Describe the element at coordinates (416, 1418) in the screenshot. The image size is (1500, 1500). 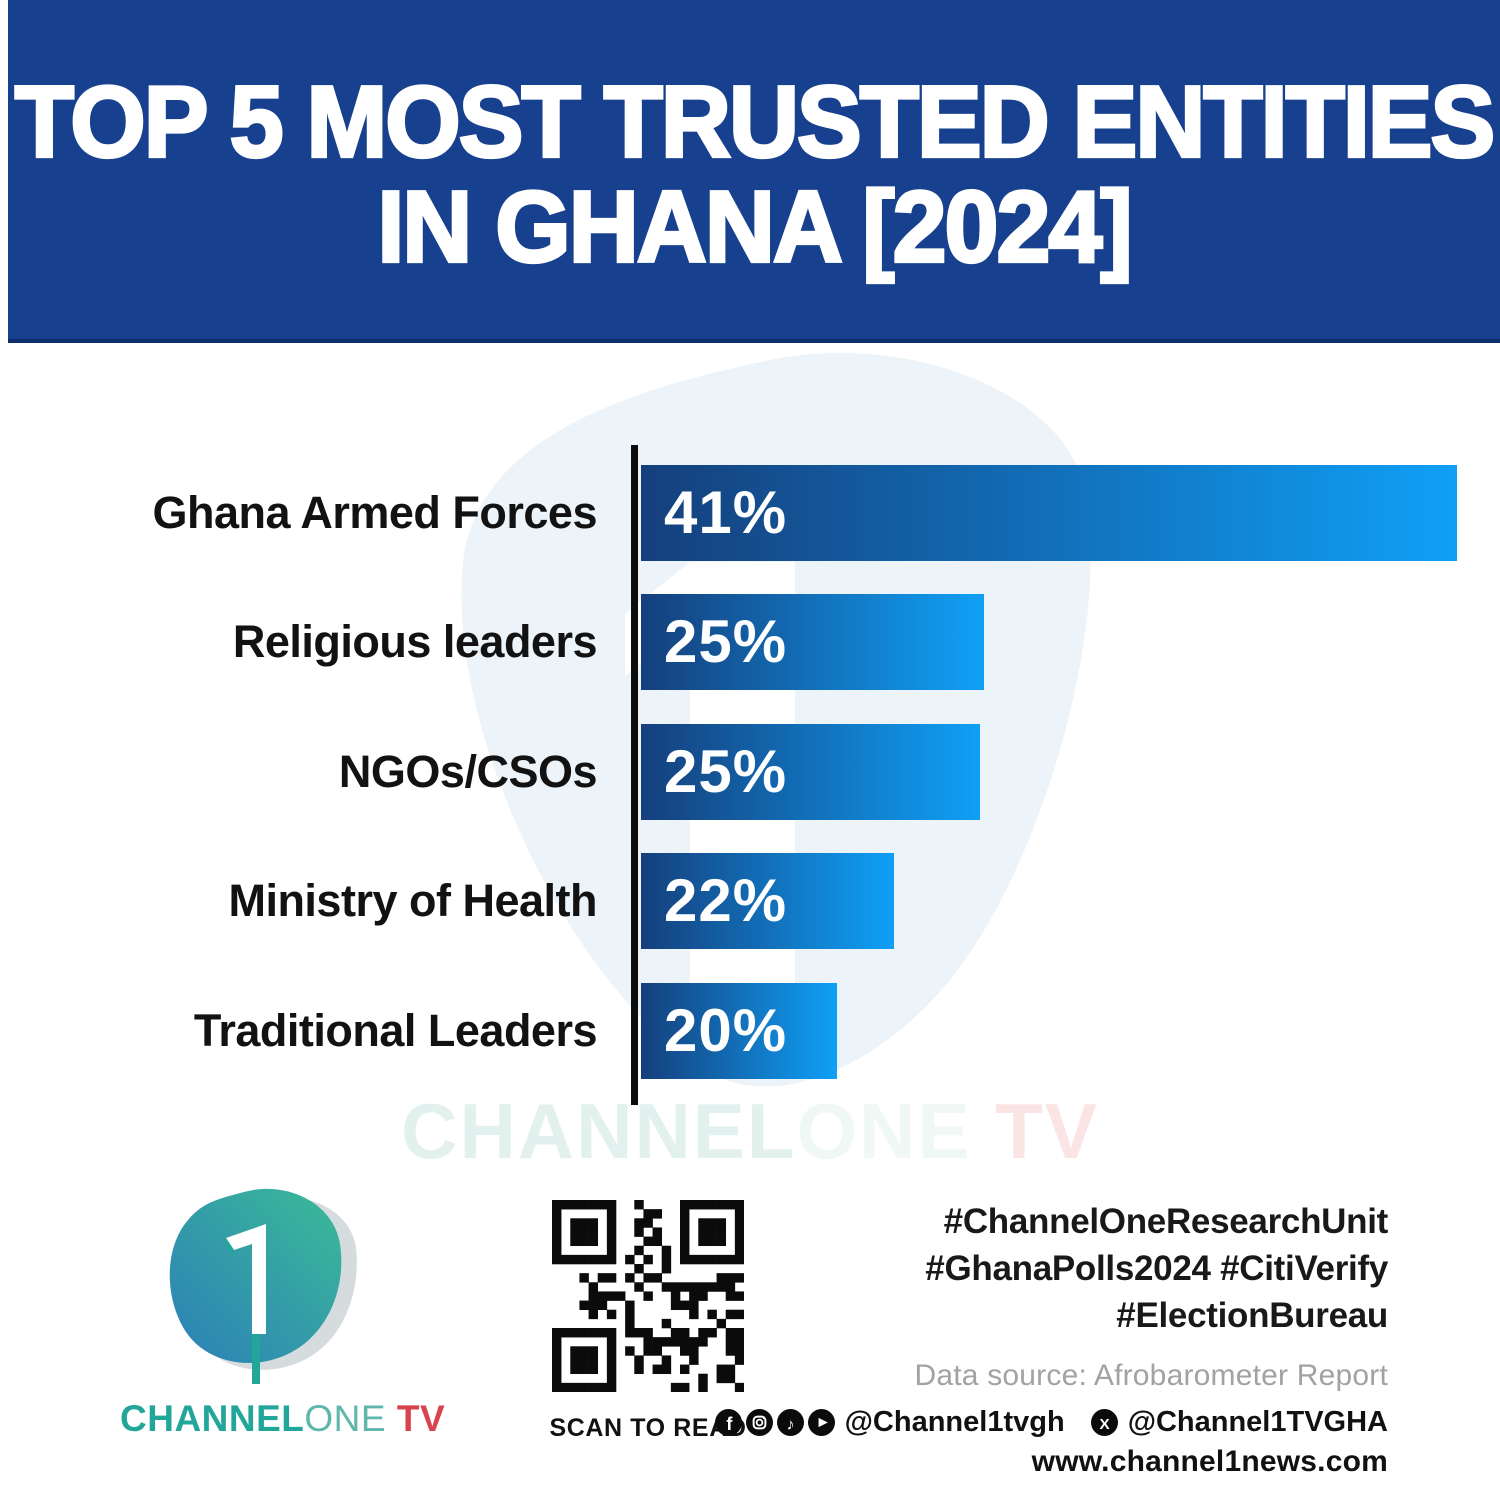
I see `logo-word-tv: TV` at that location.